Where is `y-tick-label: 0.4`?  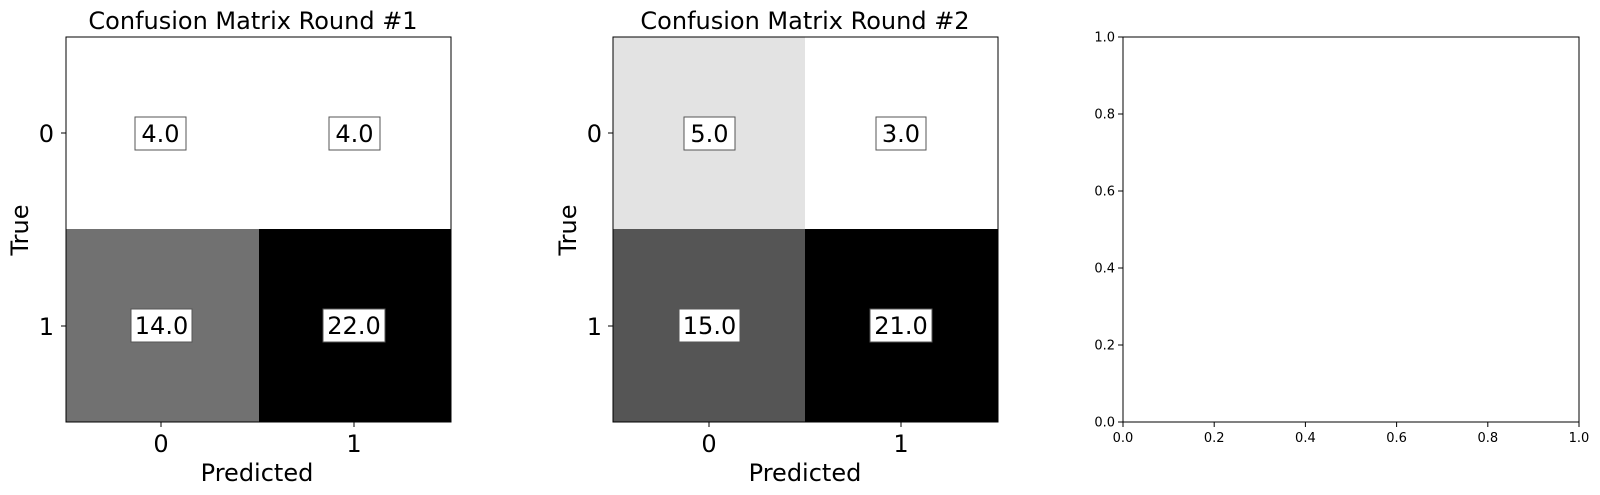
y-tick-label: 0.4 is located at coordinates (1104, 269).